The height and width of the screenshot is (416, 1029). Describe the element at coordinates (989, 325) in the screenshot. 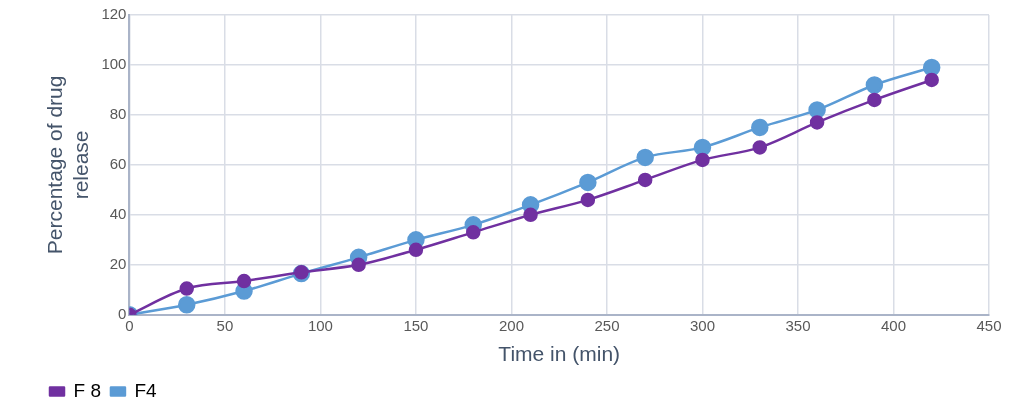

I see `x-tick-label: 450` at that location.